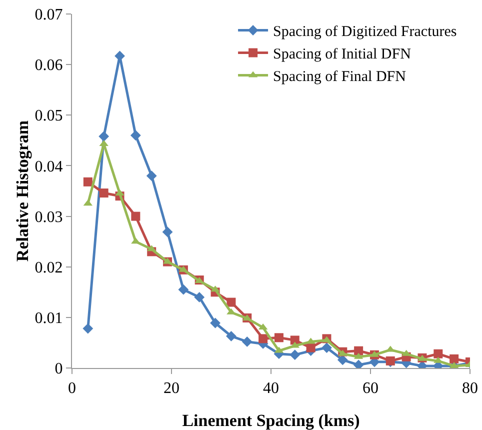 This screenshot has height=430, width=482. What do you see at coordinates (172, 389) in the screenshot?
I see `x-tick-label: 20` at bounding box center [172, 389].